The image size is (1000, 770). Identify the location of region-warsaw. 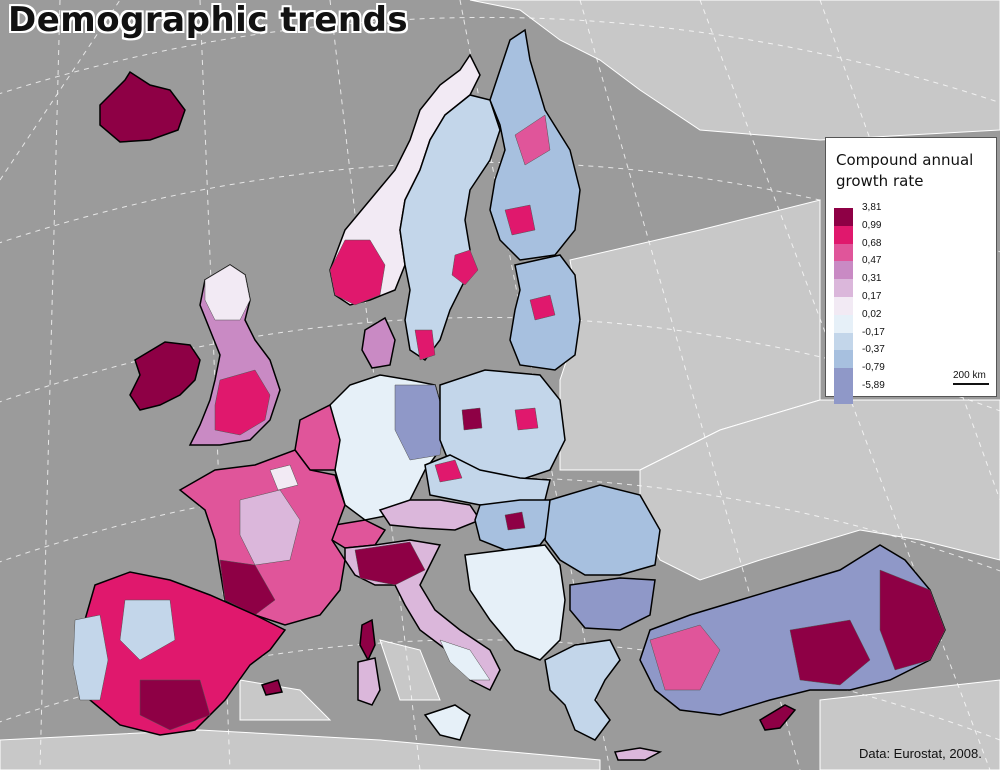
(526, 419).